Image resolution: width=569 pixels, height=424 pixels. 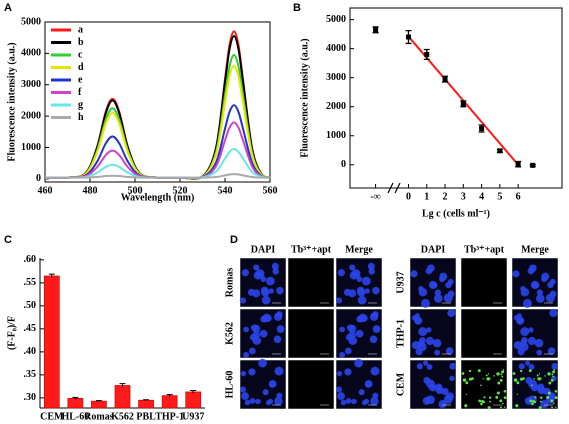 What do you see at coordinates (31, 53) in the screenshot?
I see `y-tick-label: 4000` at bounding box center [31, 53].